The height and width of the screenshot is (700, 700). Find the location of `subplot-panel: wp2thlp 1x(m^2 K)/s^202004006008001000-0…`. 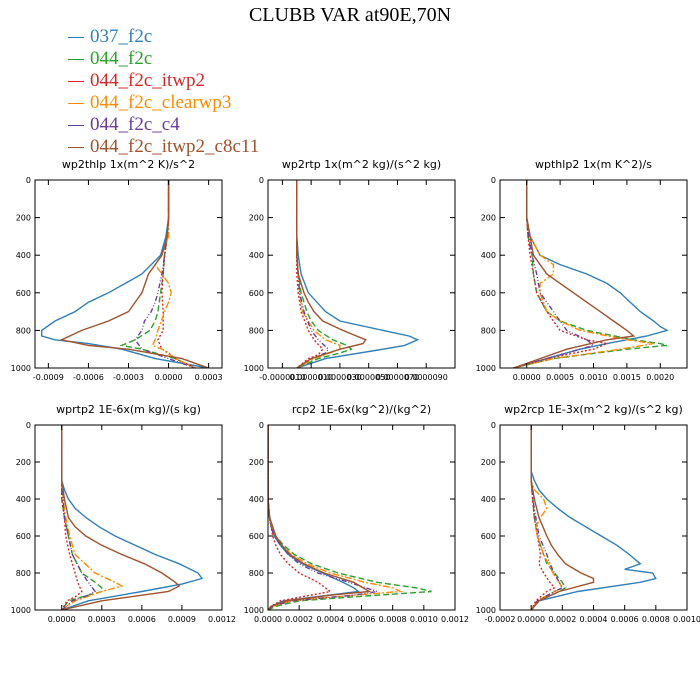

subplot-panel: wp2thlp 1x(m^2 K)/s^202004006008001000-0… is located at coordinates (117, 270).